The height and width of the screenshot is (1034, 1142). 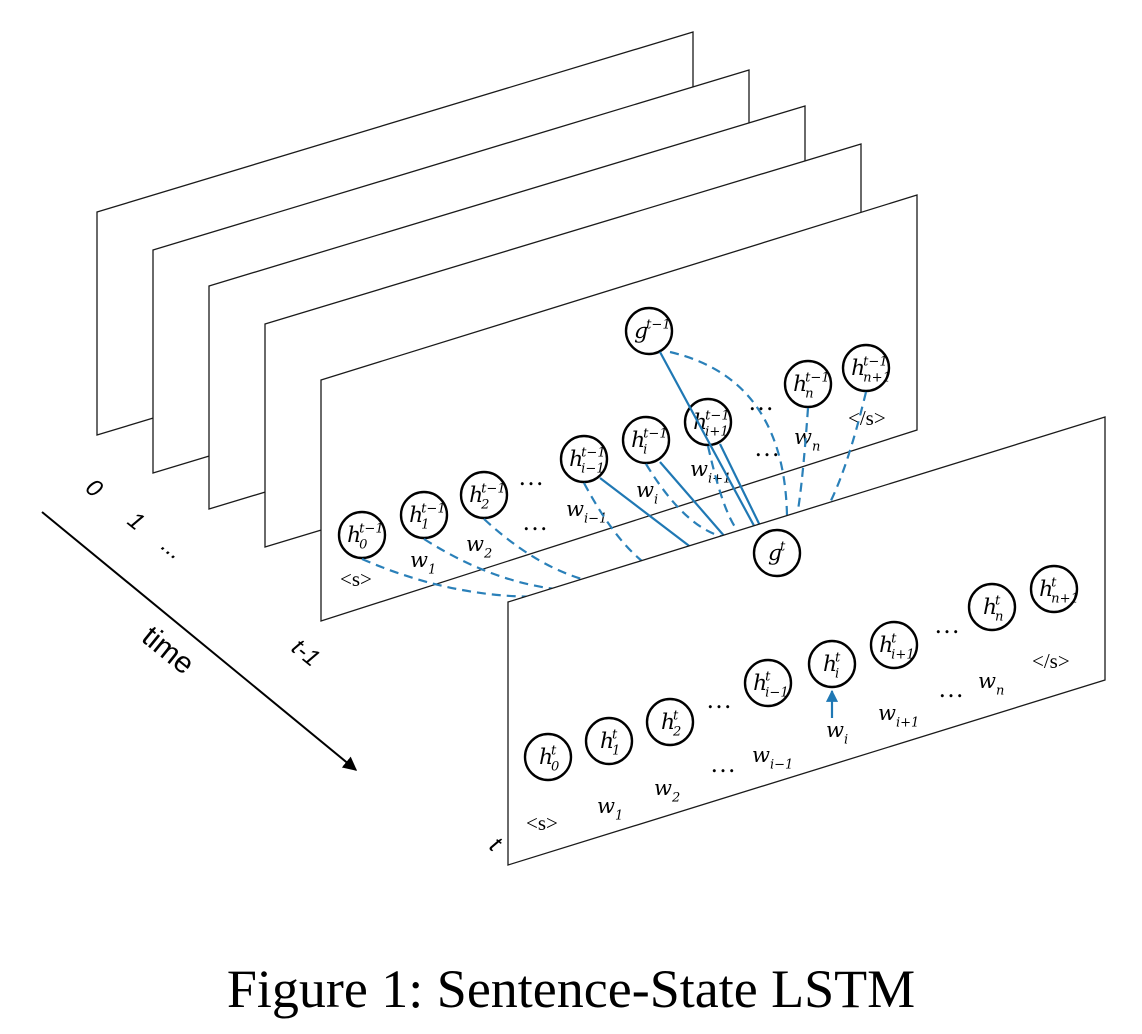 What do you see at coordinates (811, 385) in the screenshot?
I see `prev-hidden-node-6-label: ht−1 n` at bounding box center [811, 385].